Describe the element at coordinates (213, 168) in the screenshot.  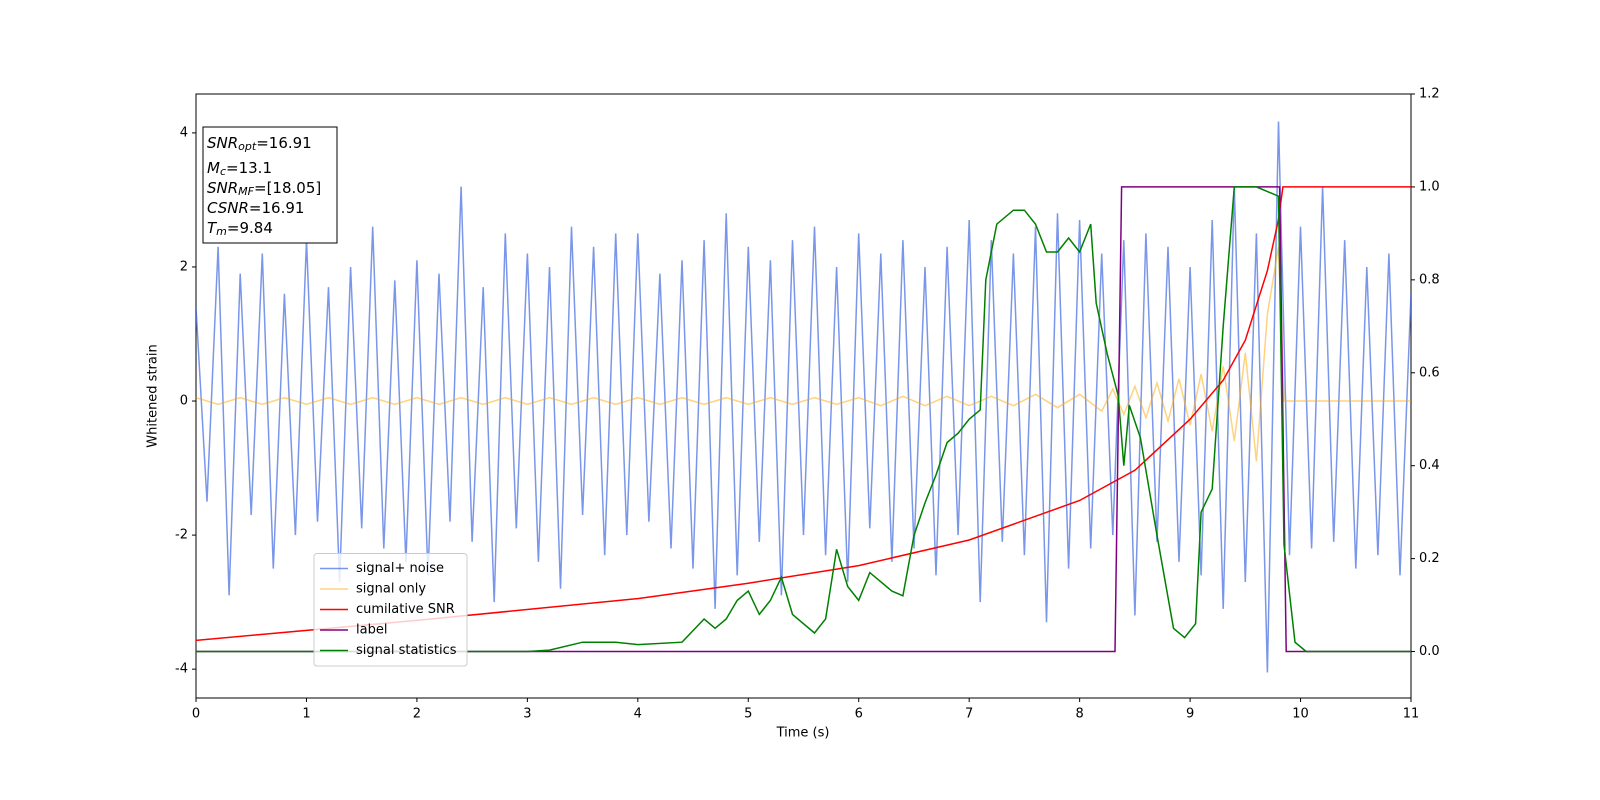
I see `annotation-name: M` at that location.